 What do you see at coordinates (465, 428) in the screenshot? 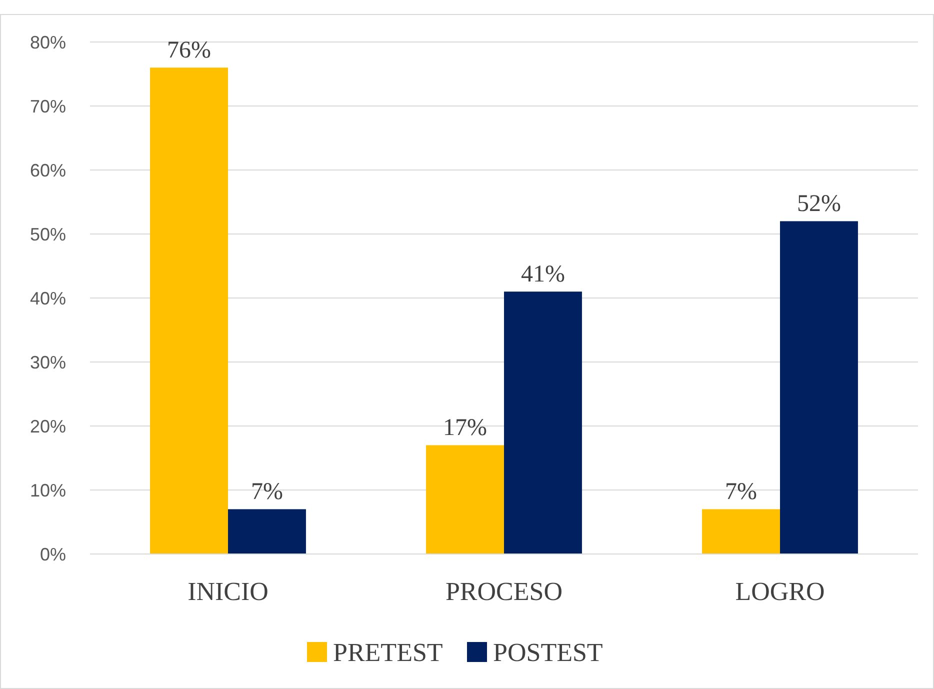
I see `data-label: 17%` at bounding box center [465, 428].